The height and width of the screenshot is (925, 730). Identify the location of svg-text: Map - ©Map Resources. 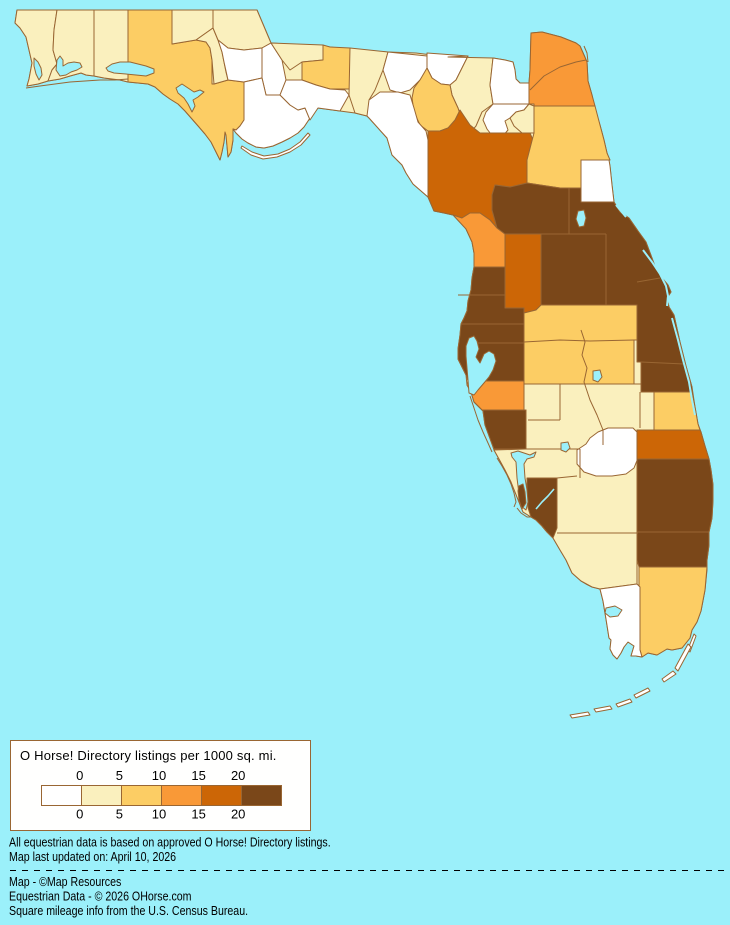
(65, 882).